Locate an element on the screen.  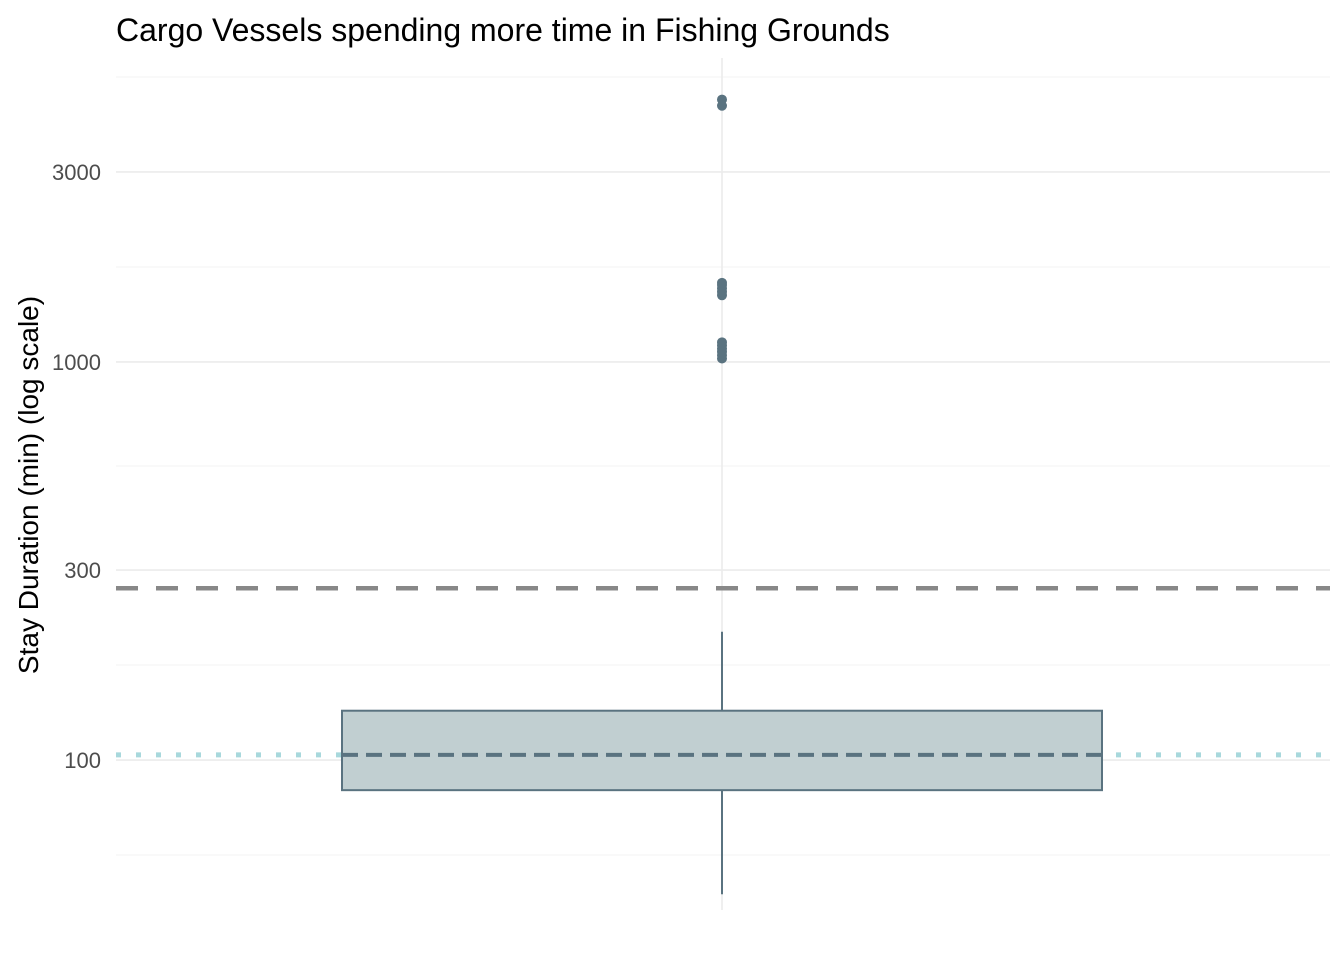
y-axis-label: Stay Duration (min) (log scale) is located at coordinates (28, 485).